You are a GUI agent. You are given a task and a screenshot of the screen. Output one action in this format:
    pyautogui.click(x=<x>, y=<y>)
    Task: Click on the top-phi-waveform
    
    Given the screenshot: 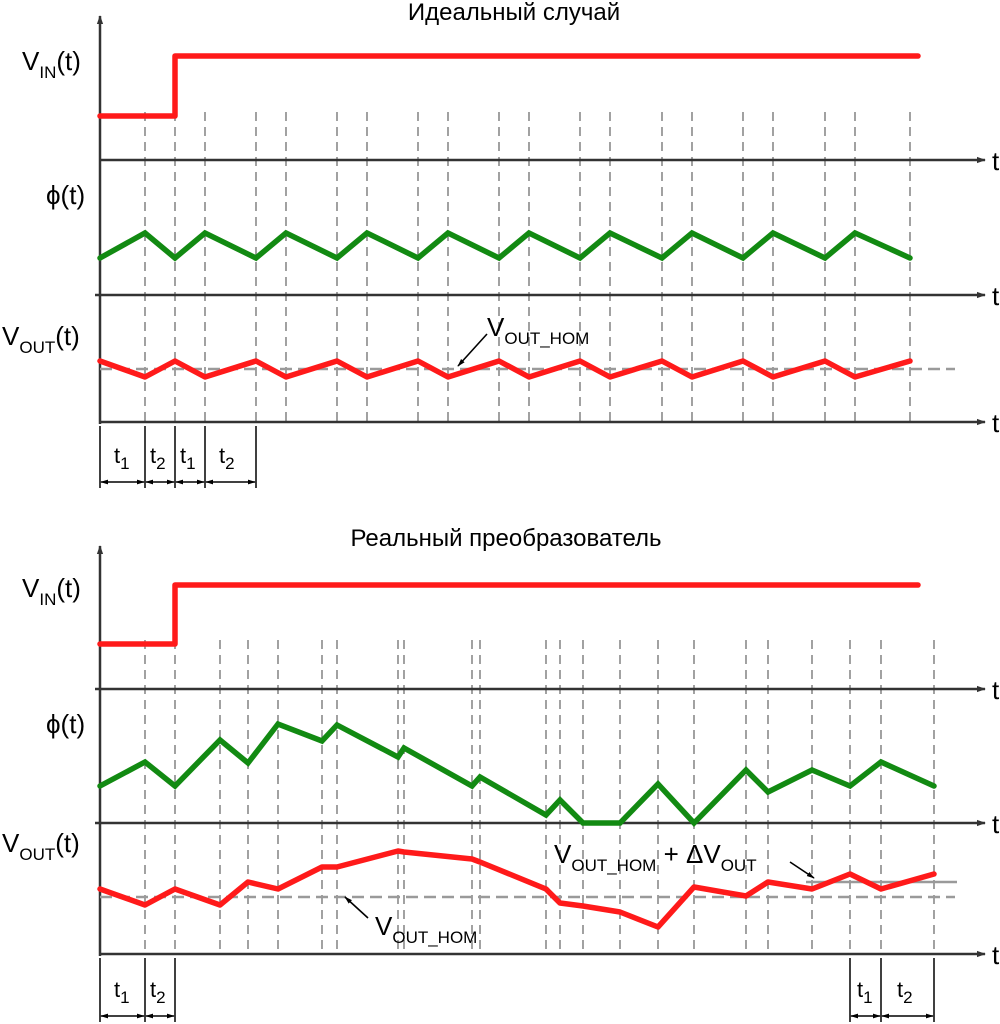 What is the action you would take?
    pyautogui.click(x=505, y=245)
    